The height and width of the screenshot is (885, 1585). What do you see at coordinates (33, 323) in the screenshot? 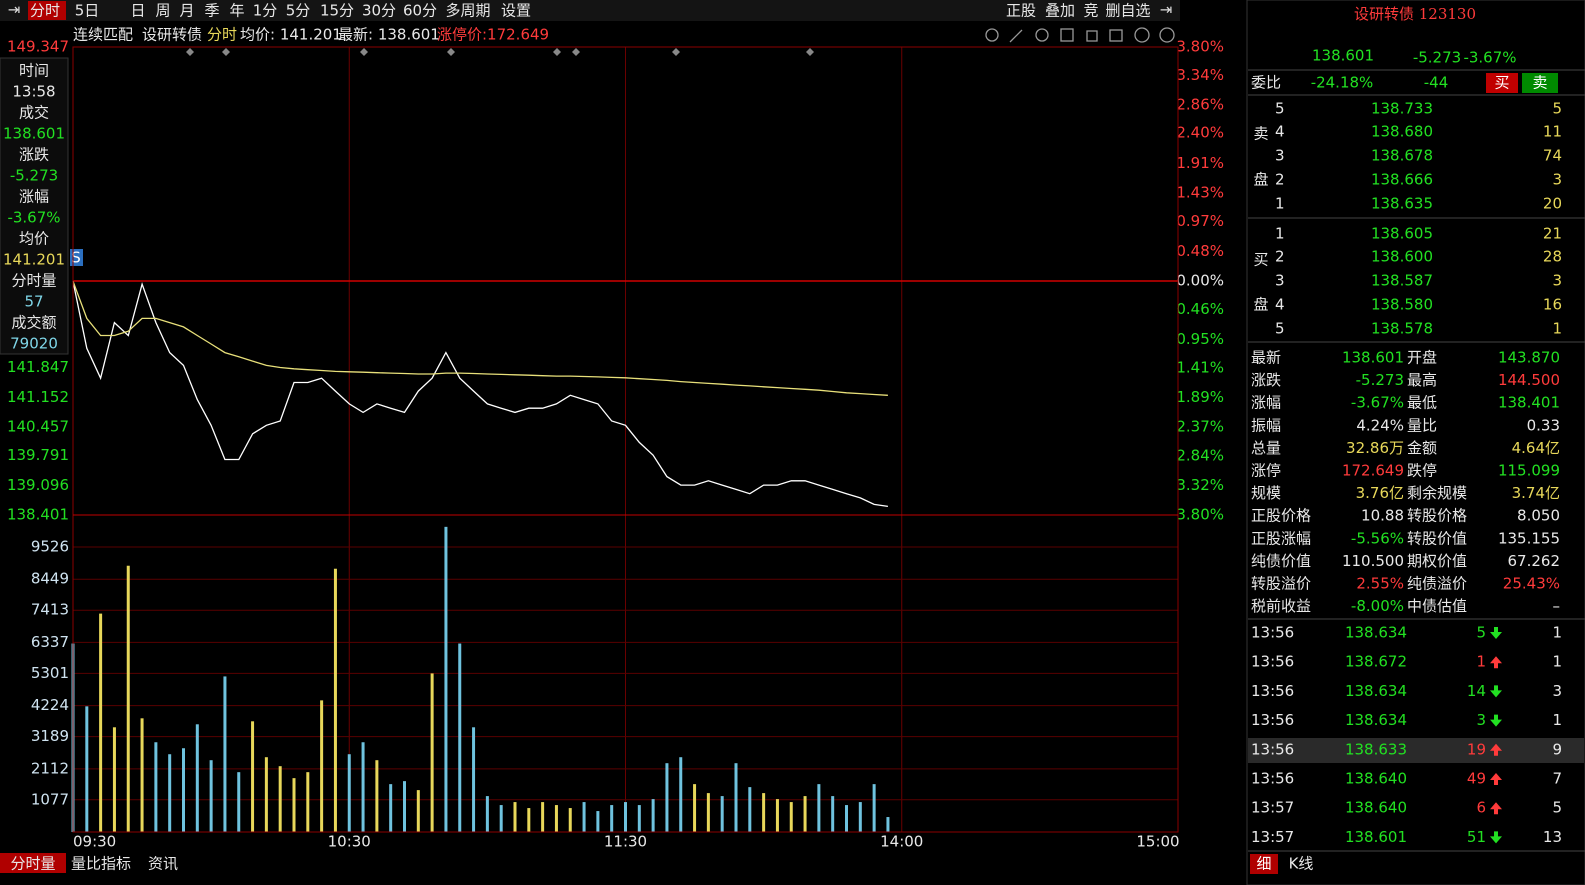
I see `side-item: 成交额` at bounding box center [33, 323].